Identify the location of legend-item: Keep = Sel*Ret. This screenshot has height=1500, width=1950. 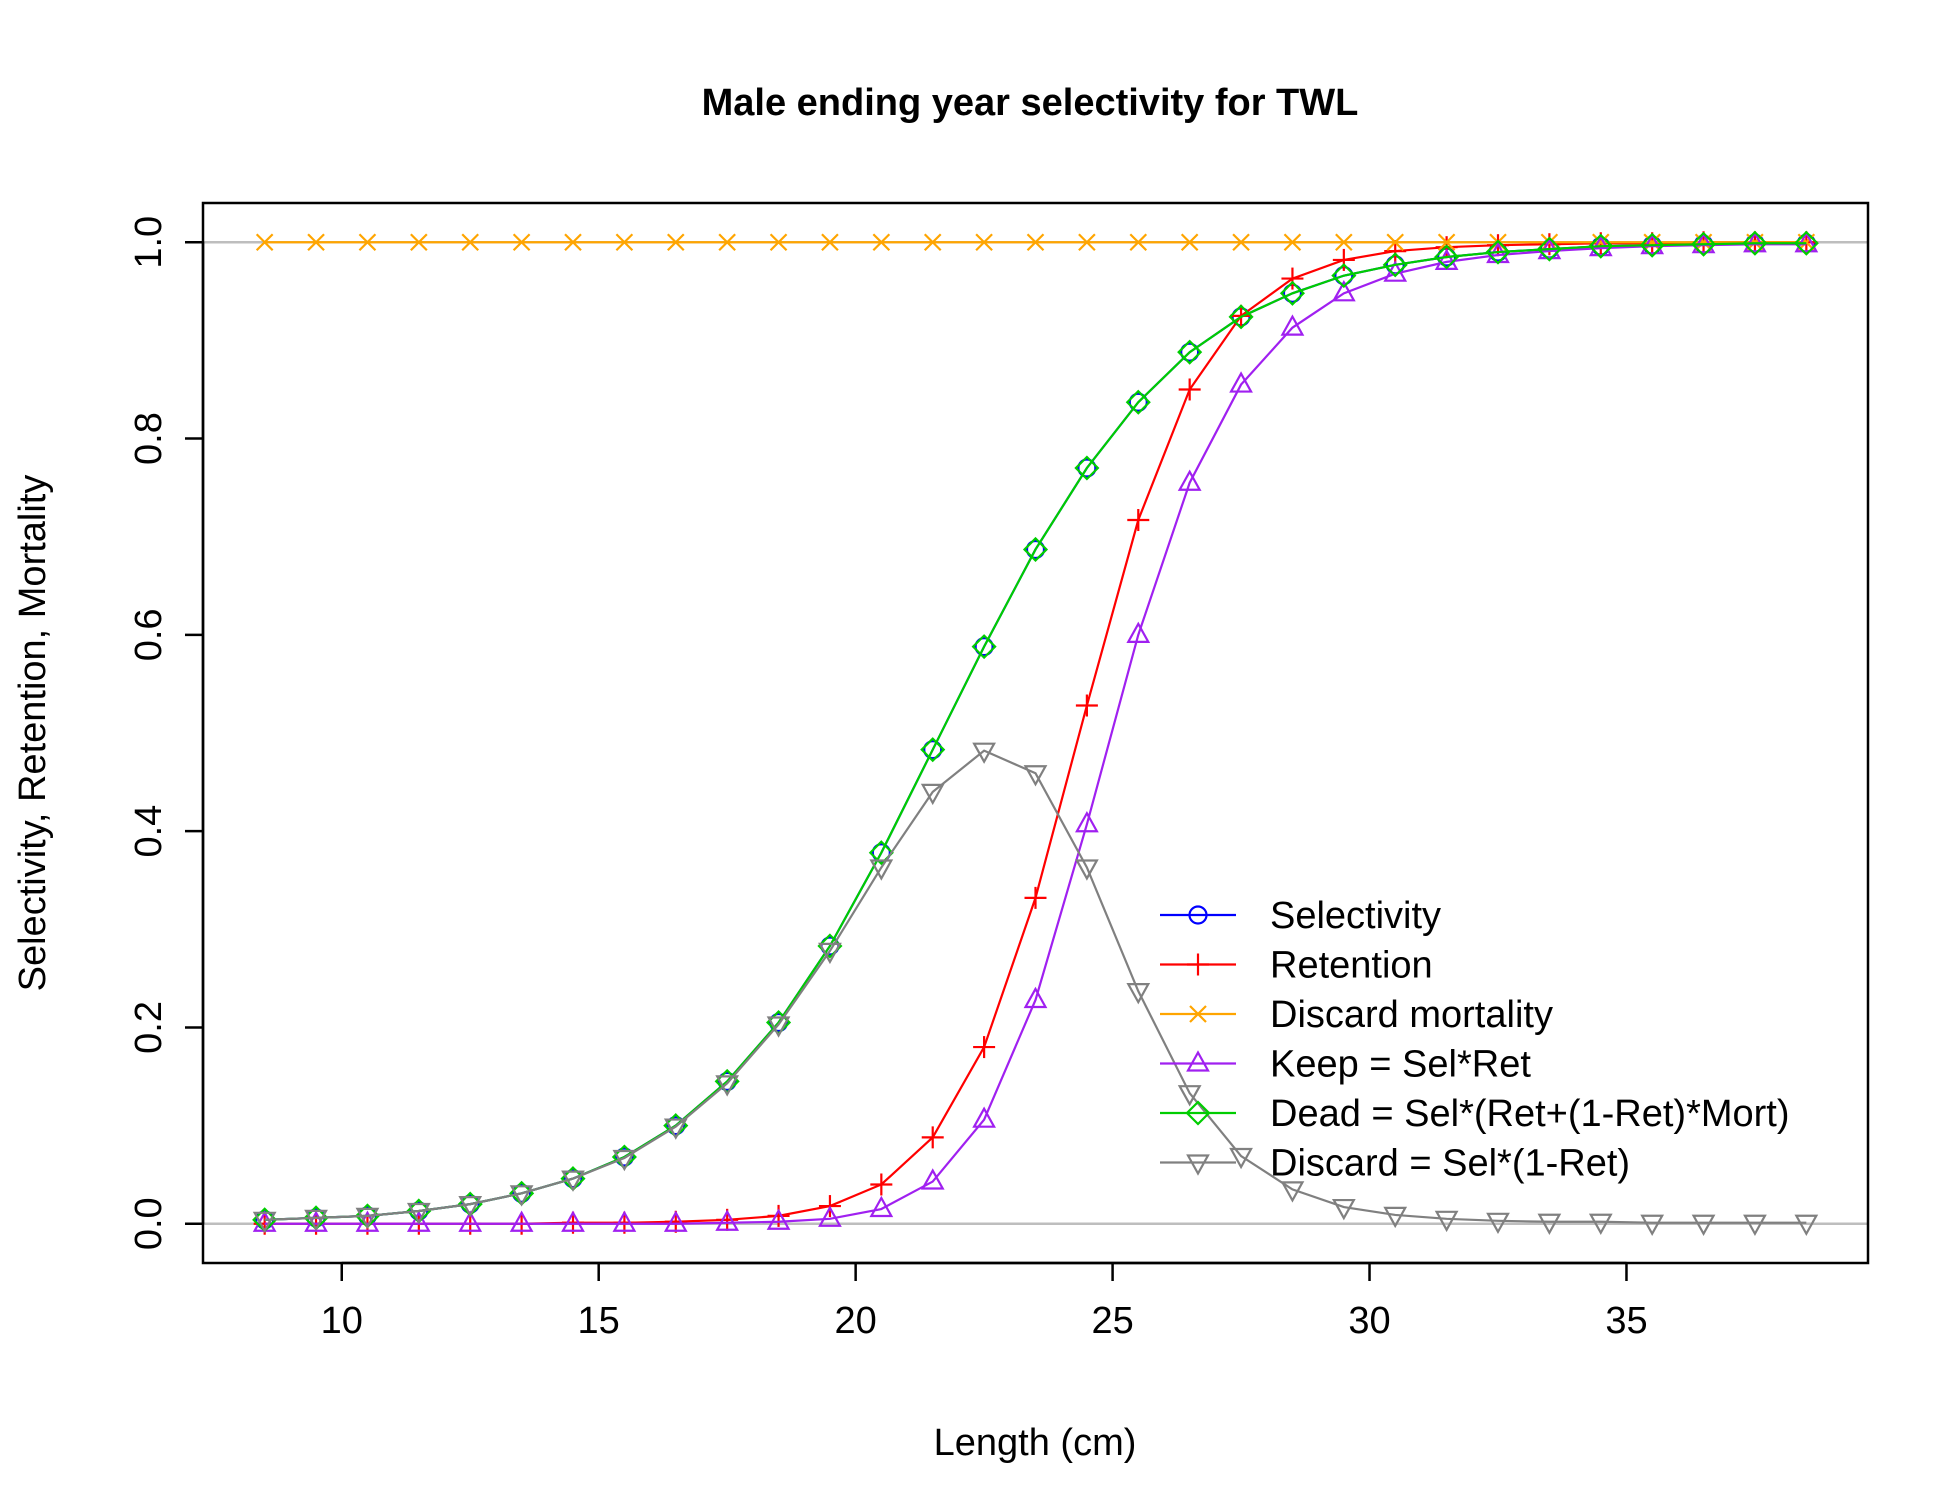
(1345, 1065).